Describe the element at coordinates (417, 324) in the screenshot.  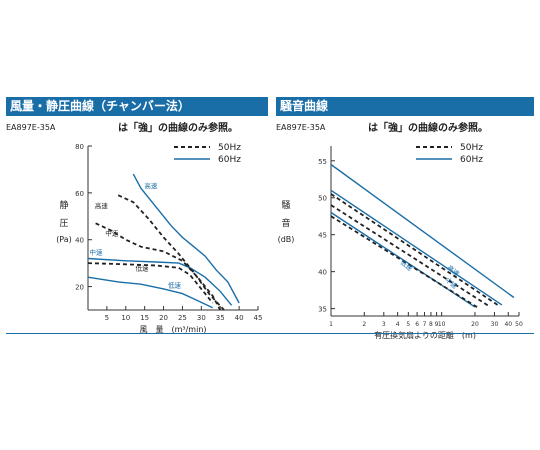
I see `x-tick-label: 6` at that location.